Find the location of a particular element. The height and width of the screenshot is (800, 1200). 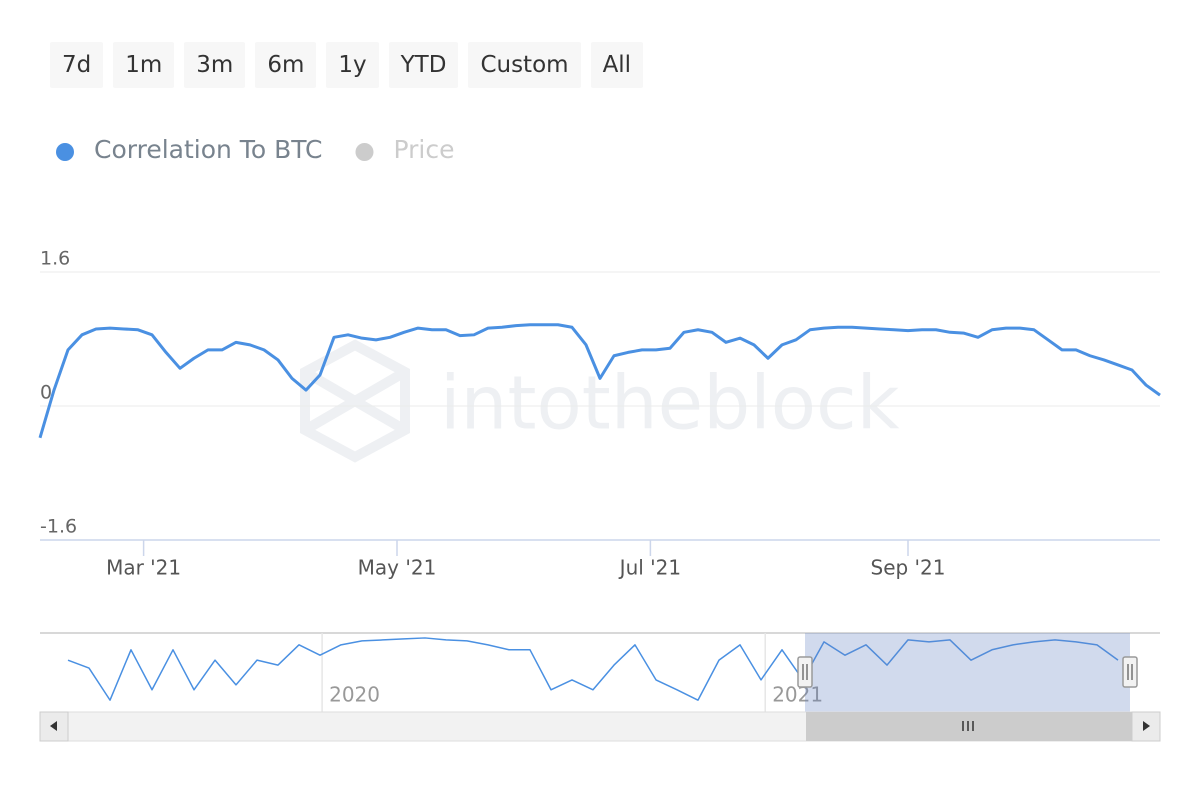

y-tick-label: -1.6 is located at coordinates (58, 527).